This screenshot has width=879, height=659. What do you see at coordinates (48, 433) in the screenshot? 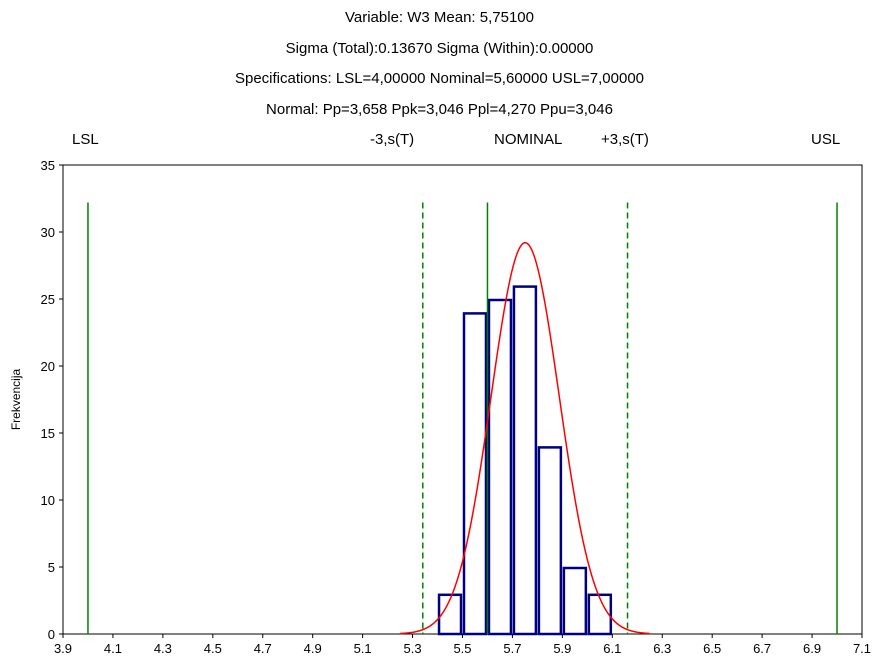
I see `y-tick-label: 15` at bounding box center [48, 433].